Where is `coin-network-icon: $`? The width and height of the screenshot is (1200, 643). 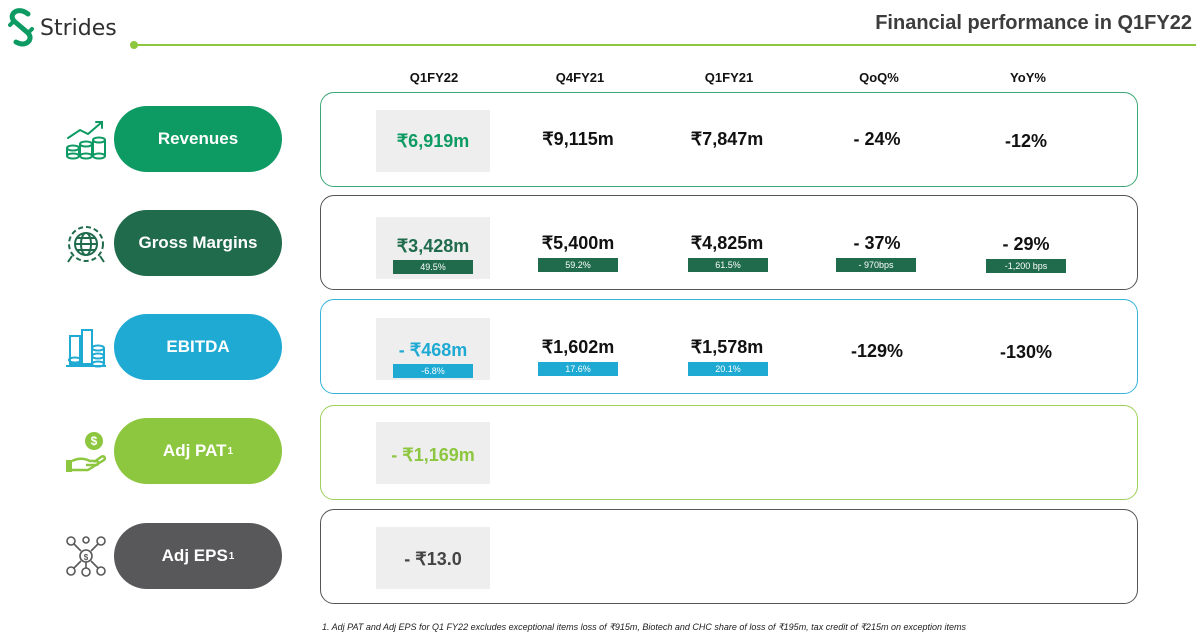
coin-network-icon: $ is located at coordinates (86, 556).